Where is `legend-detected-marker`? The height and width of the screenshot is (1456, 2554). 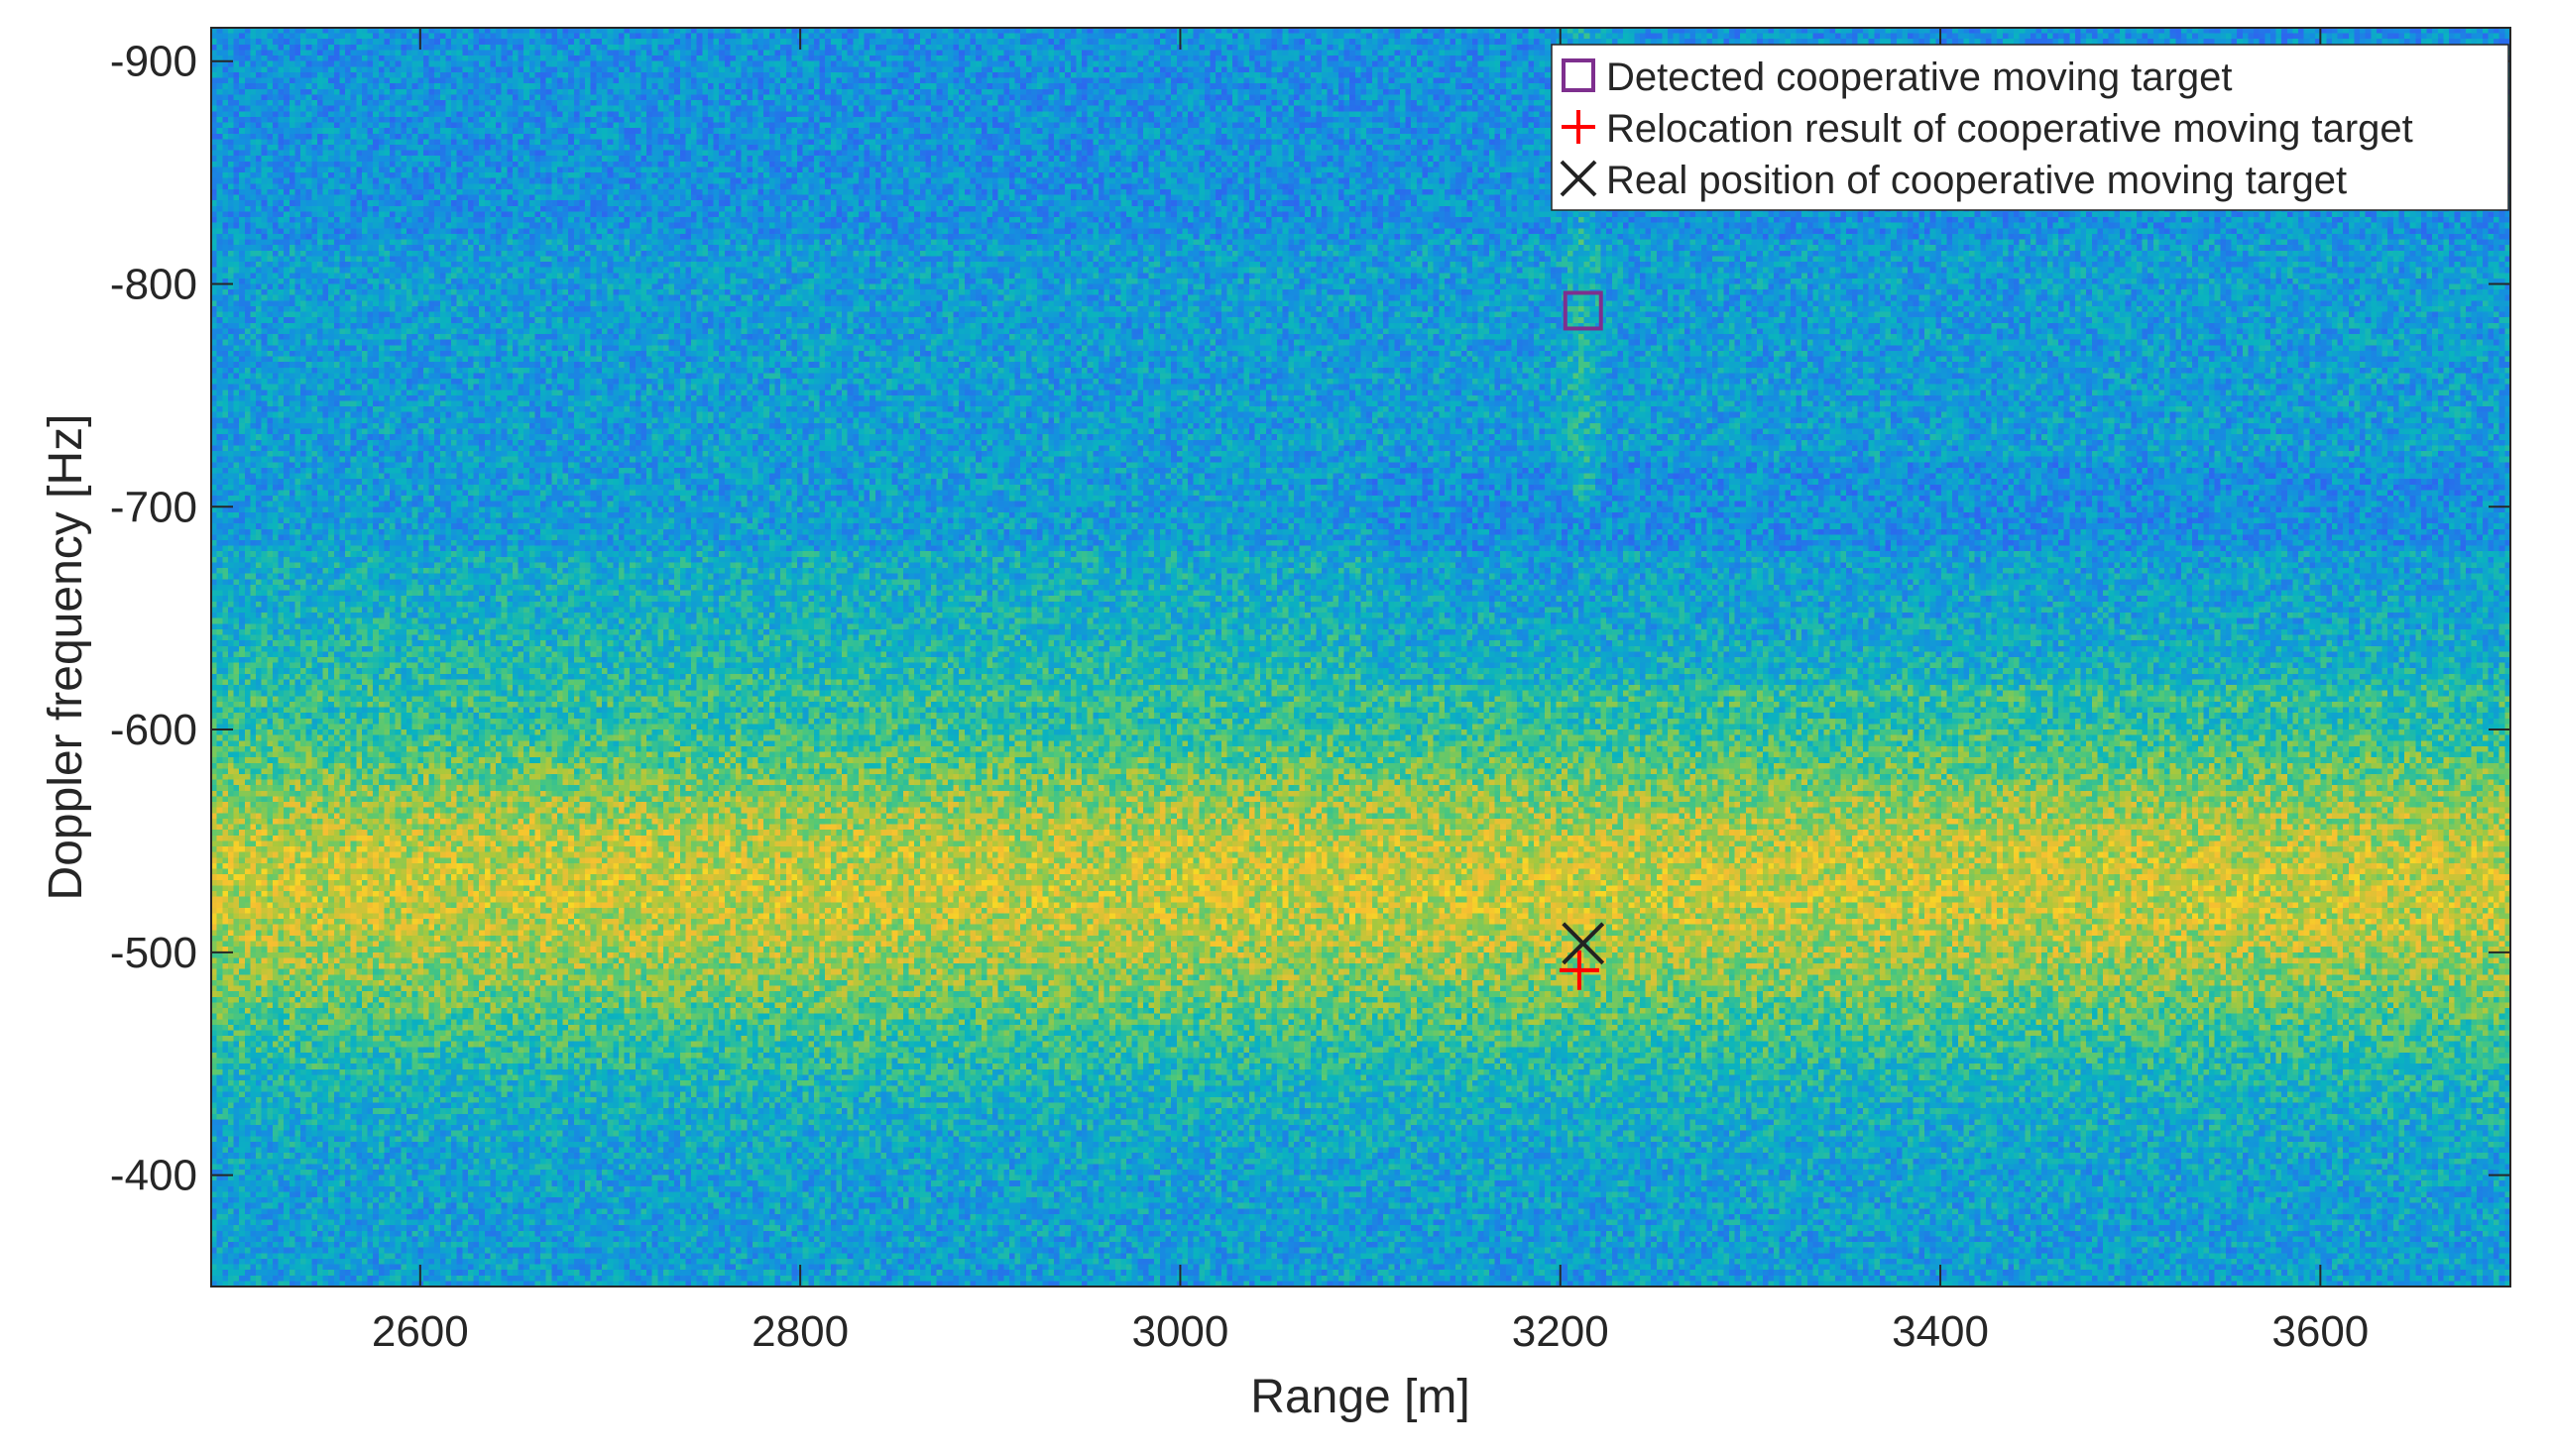 legend-detected-marker is located at coordinates (1579, 75).